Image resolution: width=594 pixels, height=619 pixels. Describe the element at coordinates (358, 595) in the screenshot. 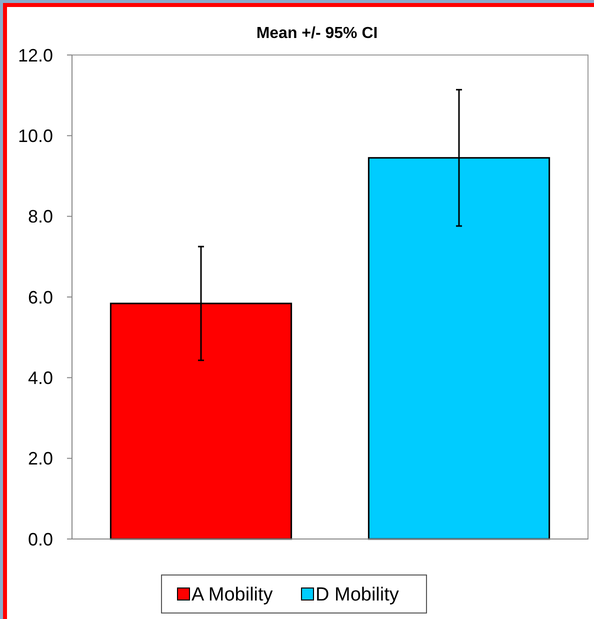

I see `legend-label: D Mobility` at that location.